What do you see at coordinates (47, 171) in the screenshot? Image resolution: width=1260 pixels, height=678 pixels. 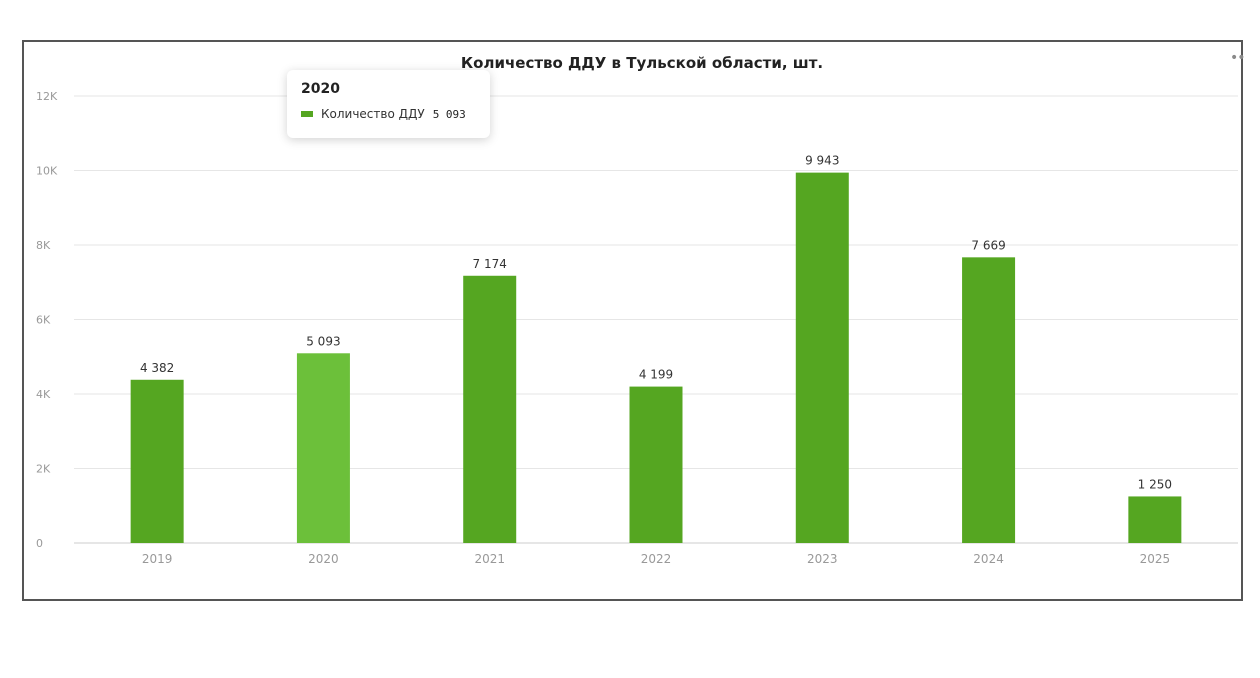 I see `y-tick-label: 10K` at bounding box center [47, 171].